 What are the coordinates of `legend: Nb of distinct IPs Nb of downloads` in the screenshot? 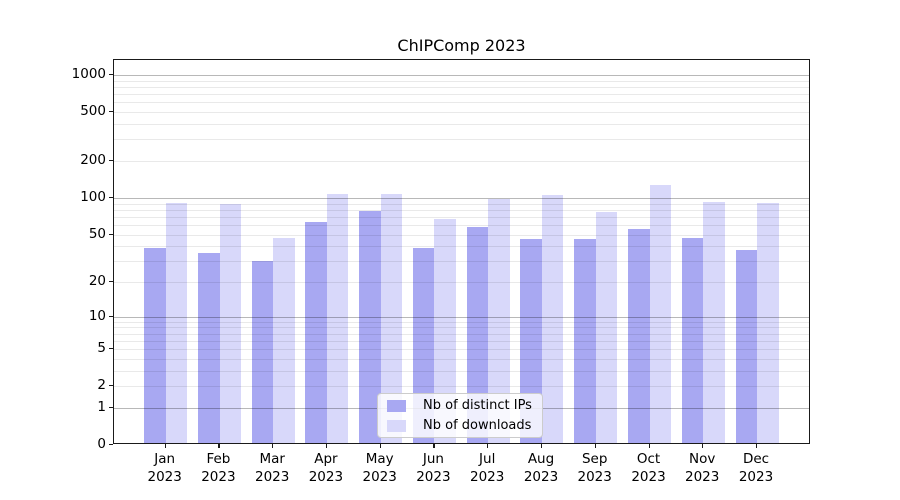 It's located at (460, 415).